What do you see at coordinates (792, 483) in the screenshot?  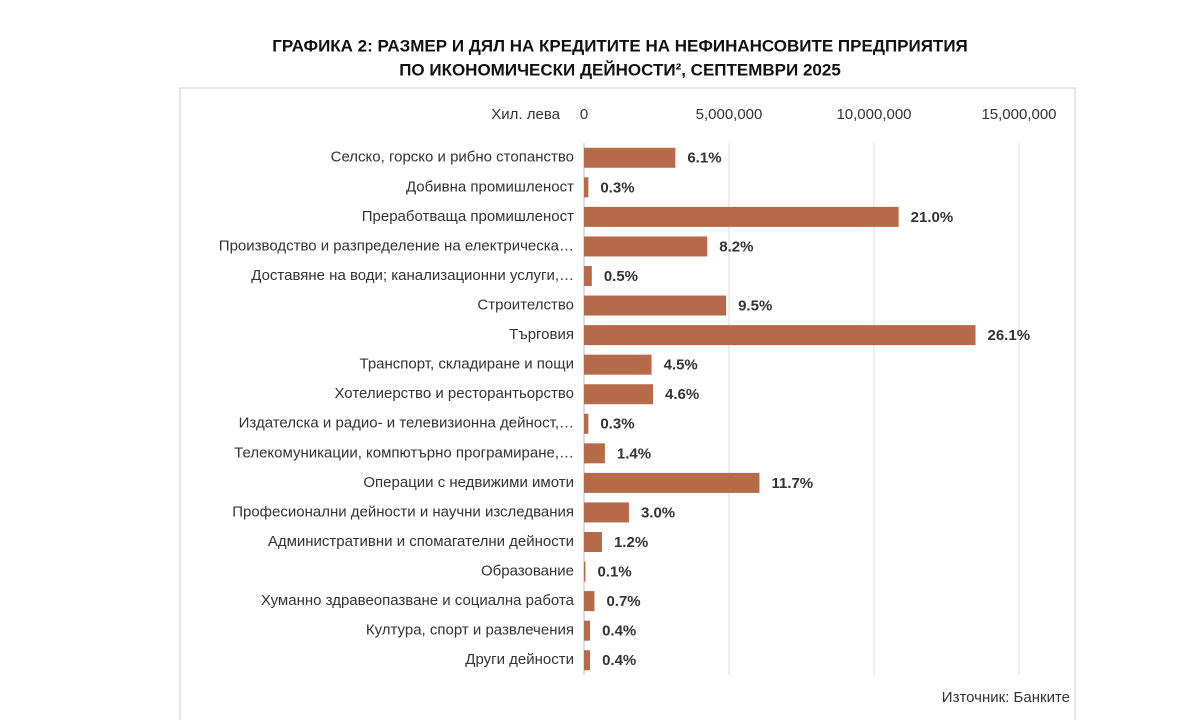 I see `data-label: 11.7%` at bounding box center [792, 483].